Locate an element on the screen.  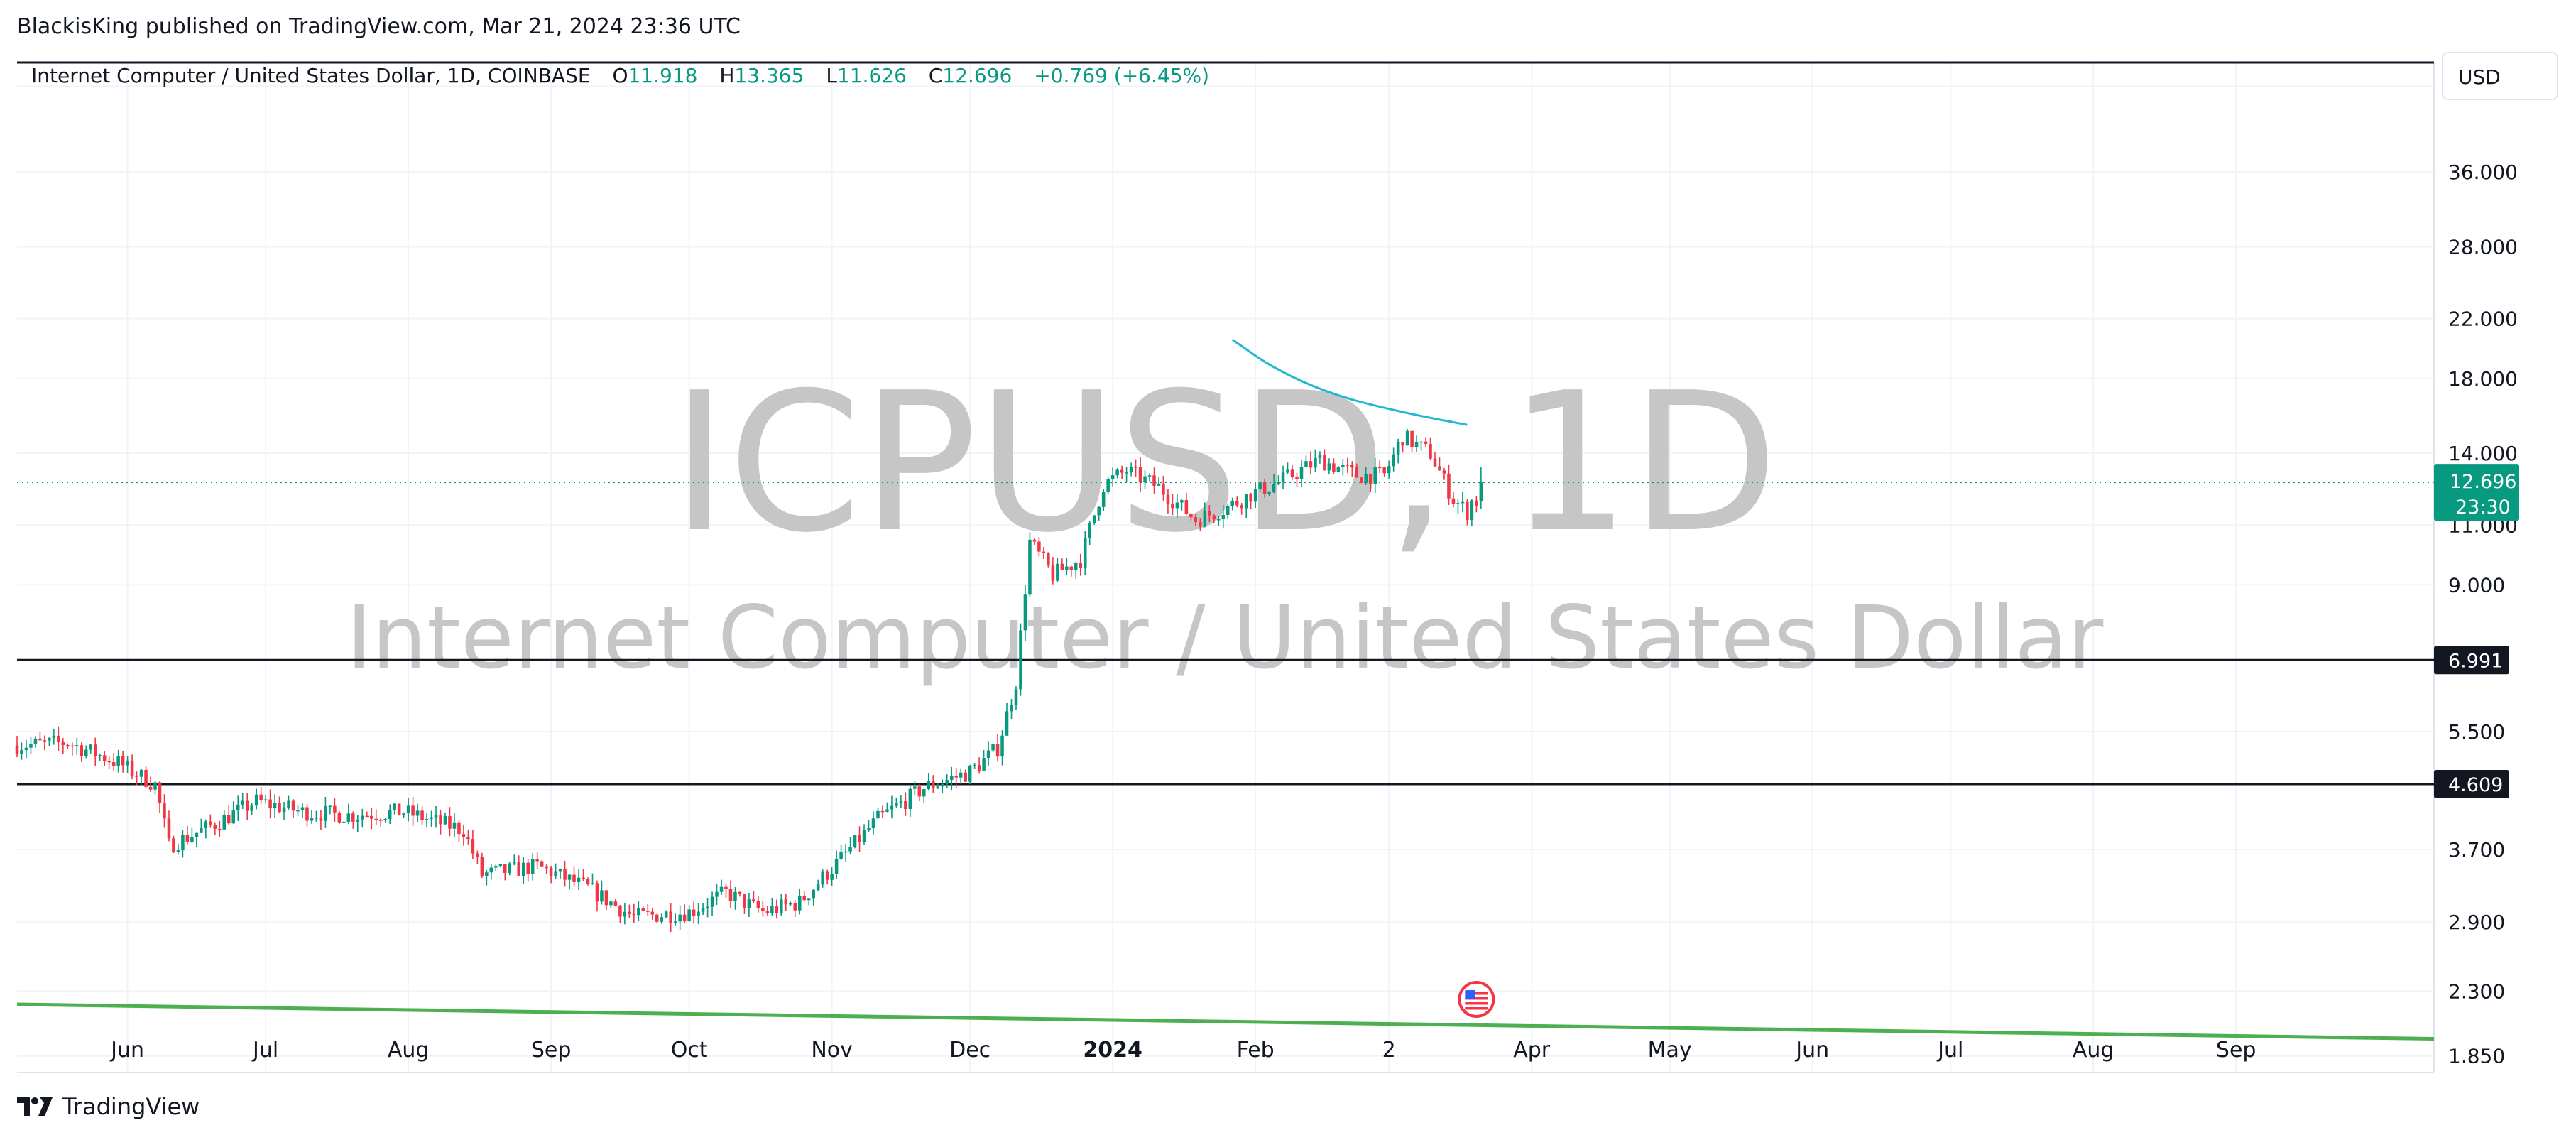
support-trendline is located at coordinates (1225, 1021).